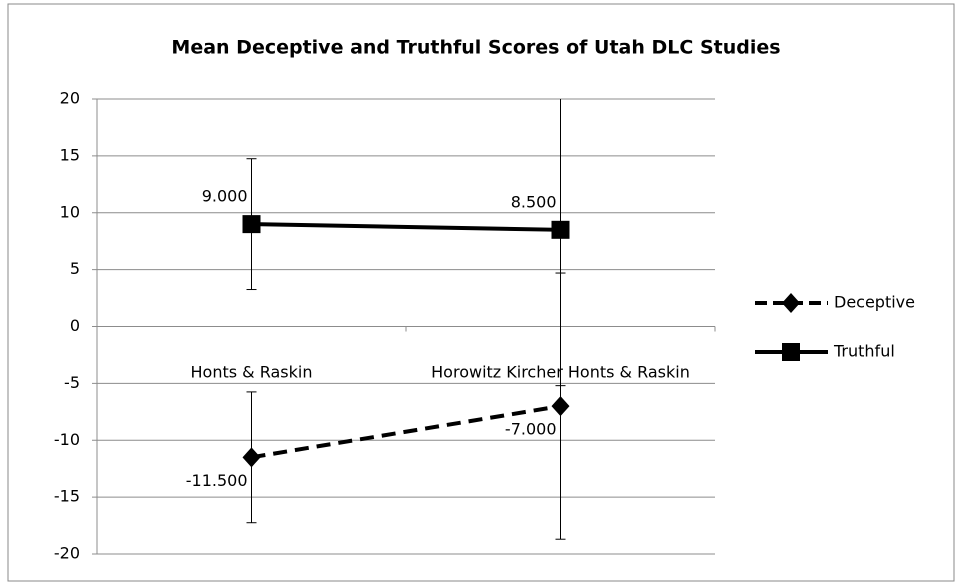  Describe the element at coordinates (72, 382) in the screenshot. I see `y-tick-label: -5` at that location.